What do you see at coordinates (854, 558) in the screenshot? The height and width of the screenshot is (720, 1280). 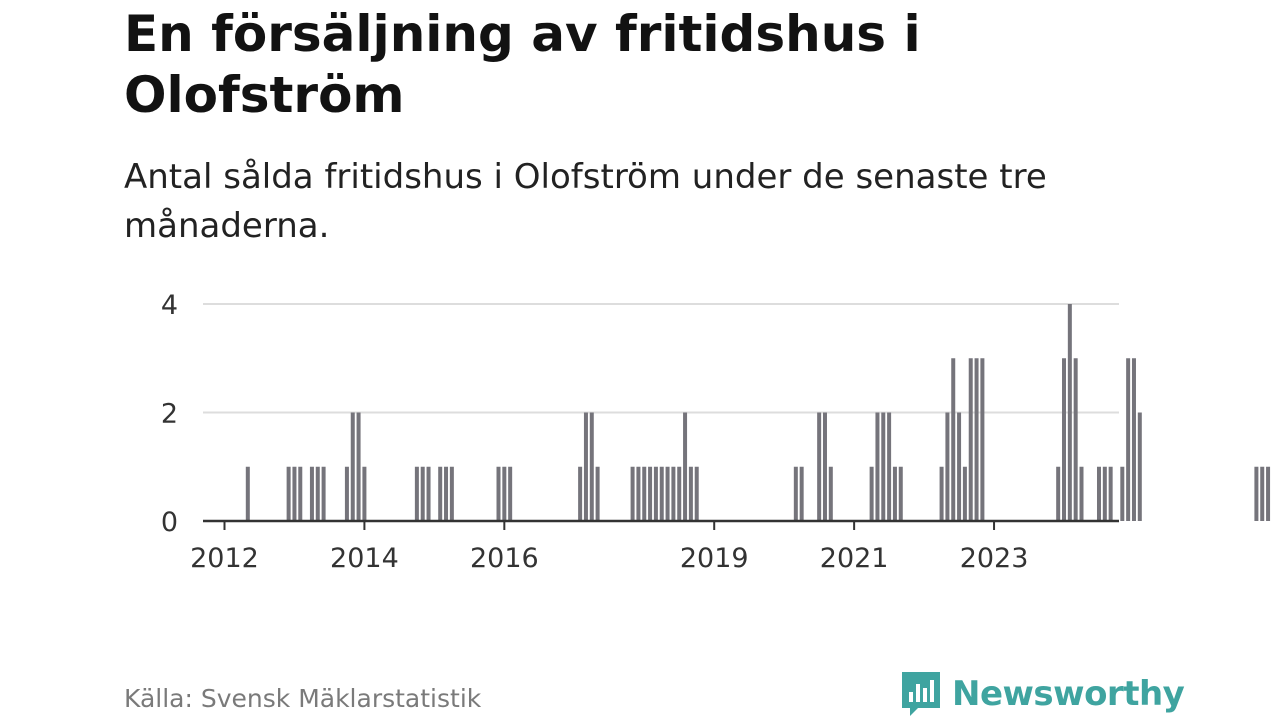 I see `x-tick-label: 2021` at bounding box center [854, 558].